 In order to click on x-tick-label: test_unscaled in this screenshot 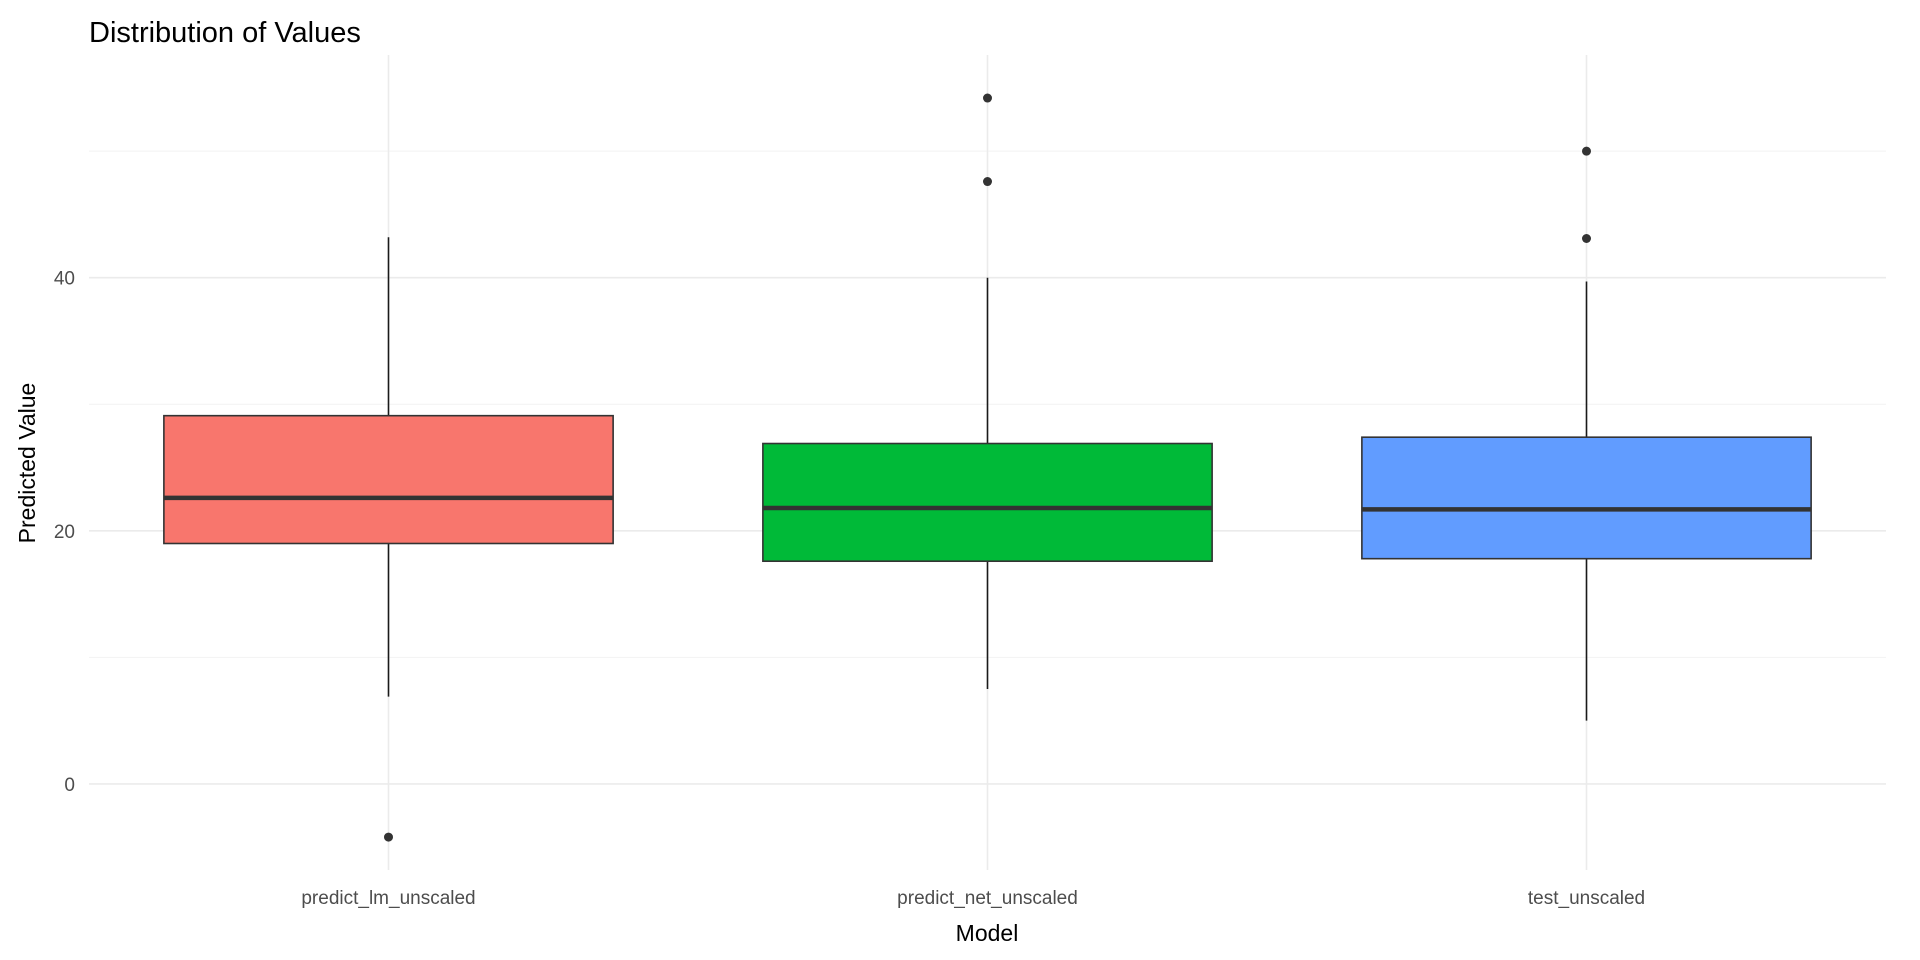, I will do `click(1586, 898)`.